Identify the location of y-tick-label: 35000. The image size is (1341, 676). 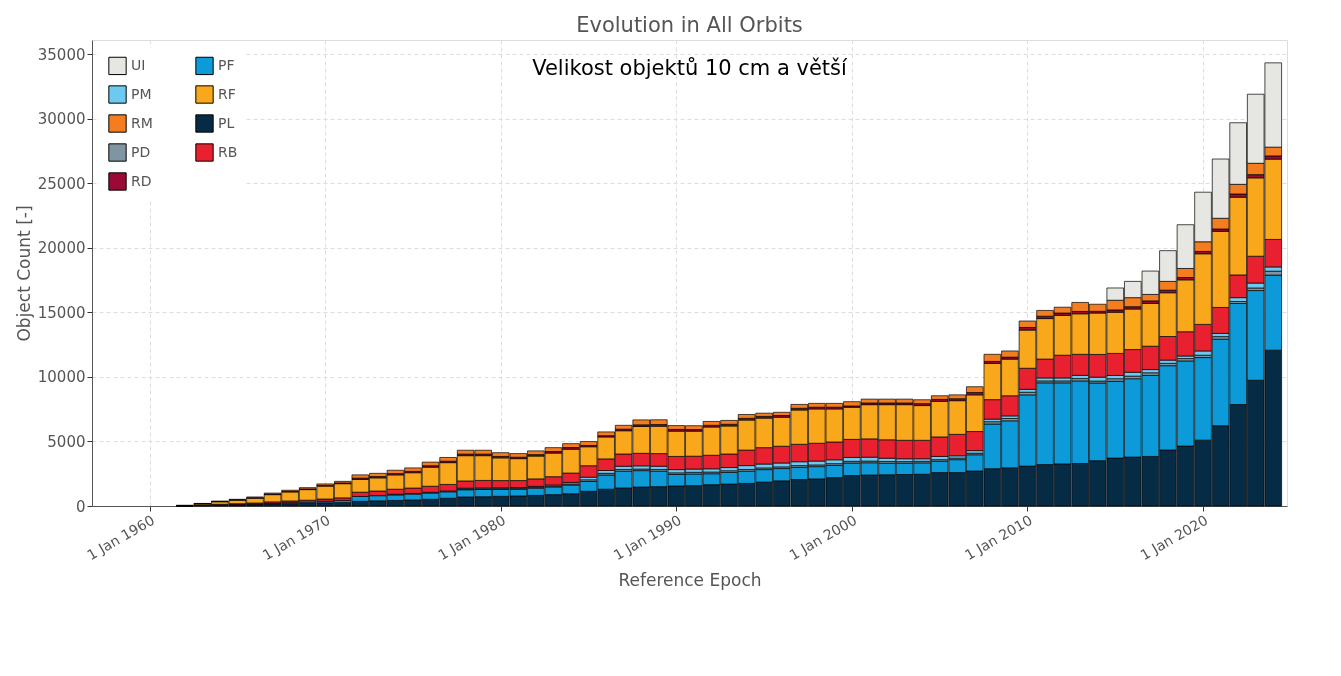
(61, 54).